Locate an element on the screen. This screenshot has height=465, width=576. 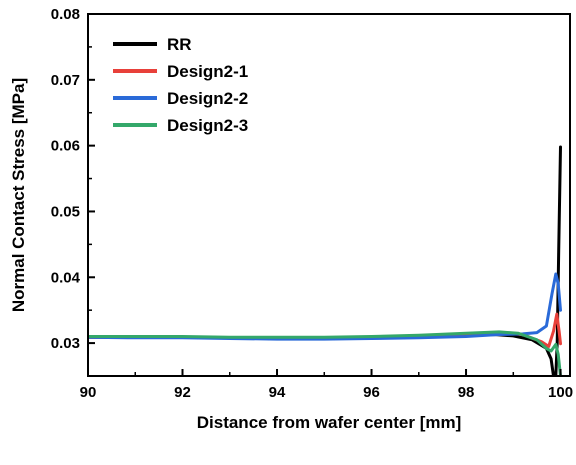
legend-label: Design2-1 is located at coordinates (207, 71).